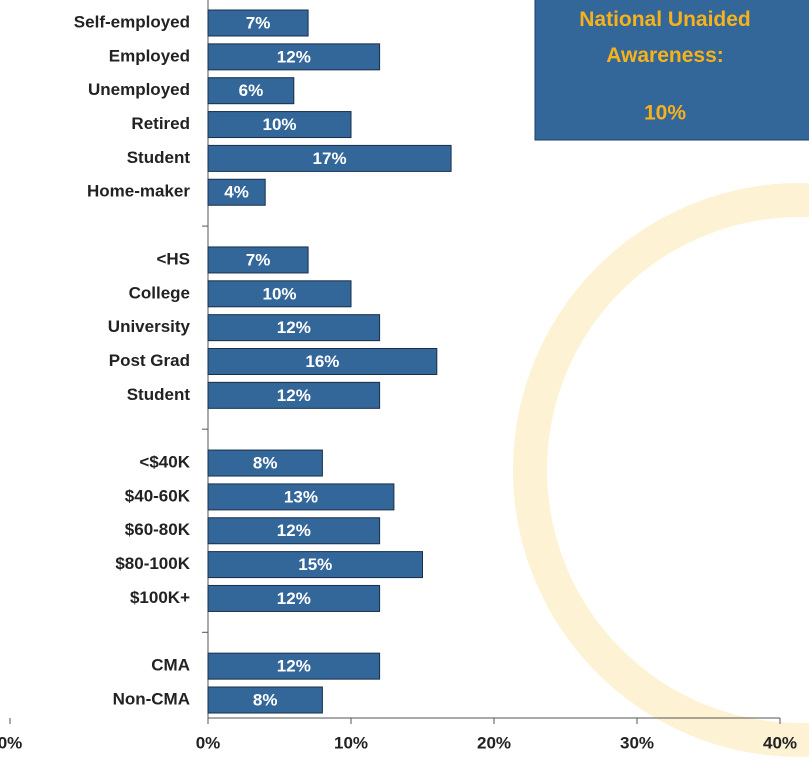 The image size is (809, 765). What do you see at coordinates (158, 495) in the screenshot?
I see `y-tick-label: $40-60K` at bounding box center [158, 495].